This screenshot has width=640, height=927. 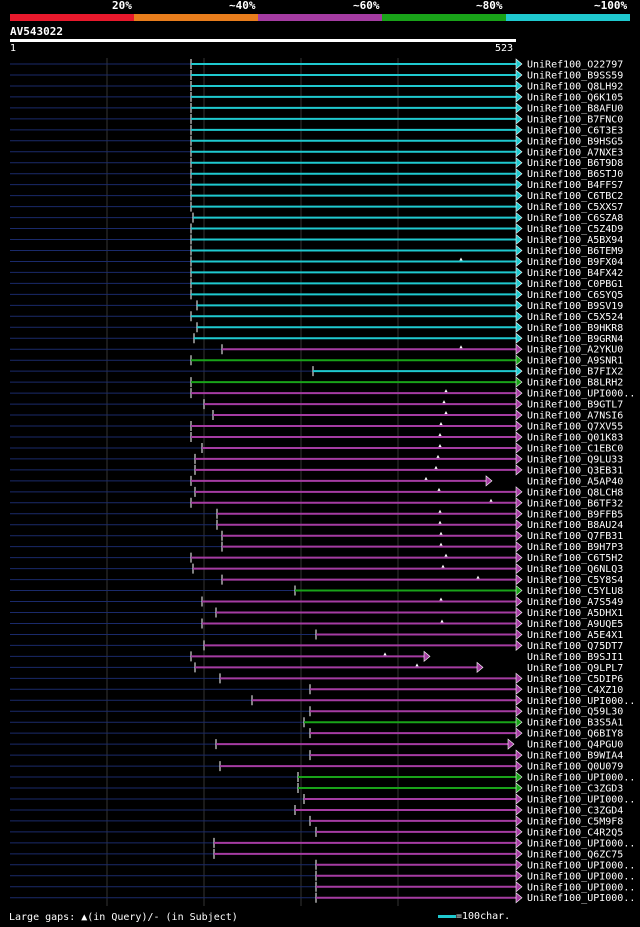 I want to click on hit-label: UniRef100_Q4PGU0, so click(x=575, y=745).